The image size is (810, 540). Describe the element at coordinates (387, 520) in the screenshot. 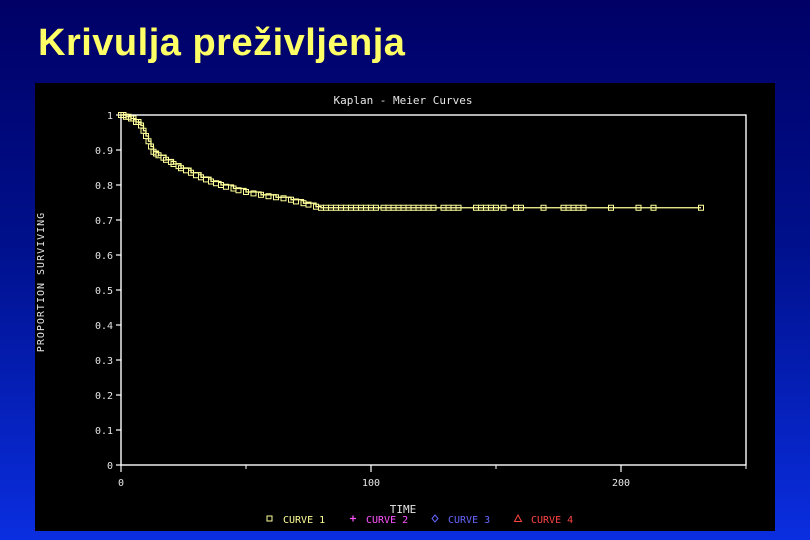

I see `legend-label: CURVE 2` at that location.